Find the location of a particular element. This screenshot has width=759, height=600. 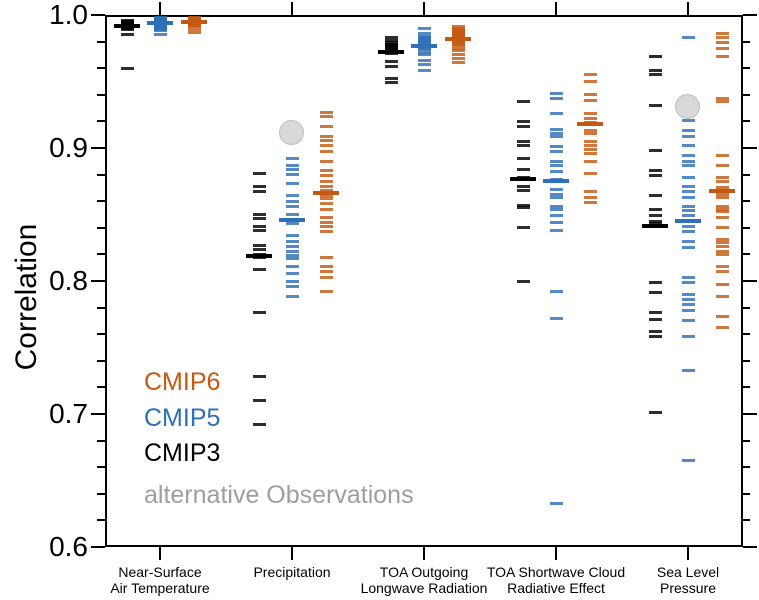

legend-item-cmip6: CMIP6 is located at coordinates (182, 382).